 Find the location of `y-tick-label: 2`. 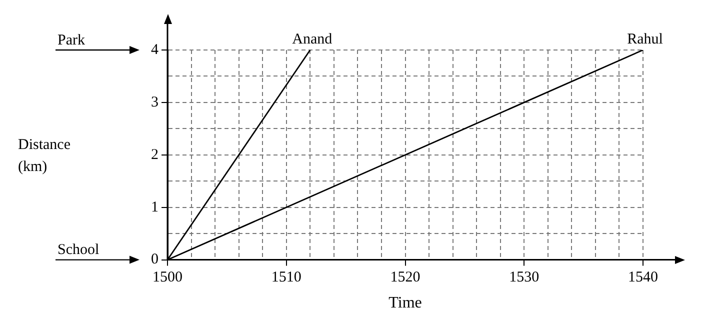

y-tick-label: 2 is located at coordinates (154, 154).